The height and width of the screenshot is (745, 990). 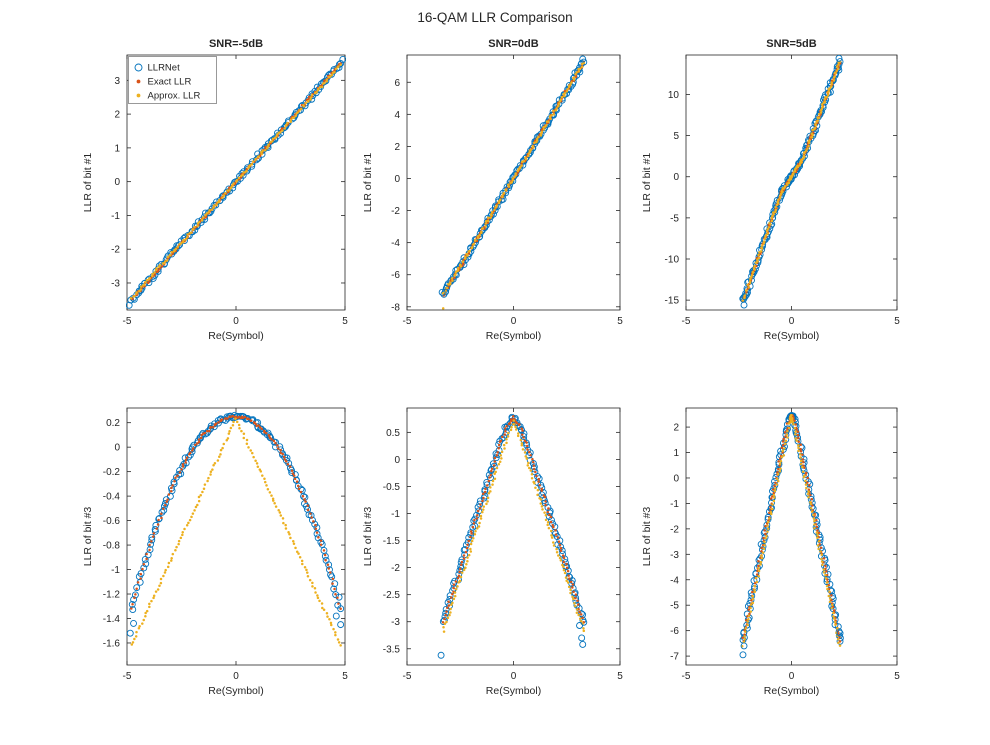 I want to click on series-llrnet, so click(x=791, y=528).